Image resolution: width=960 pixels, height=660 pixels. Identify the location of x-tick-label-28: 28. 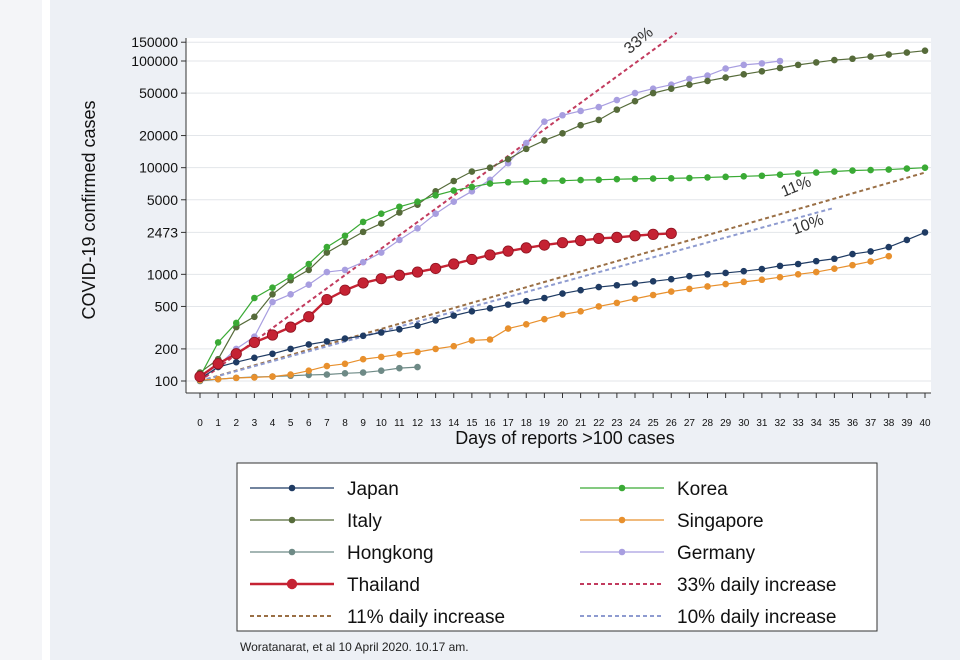
(708, 423).